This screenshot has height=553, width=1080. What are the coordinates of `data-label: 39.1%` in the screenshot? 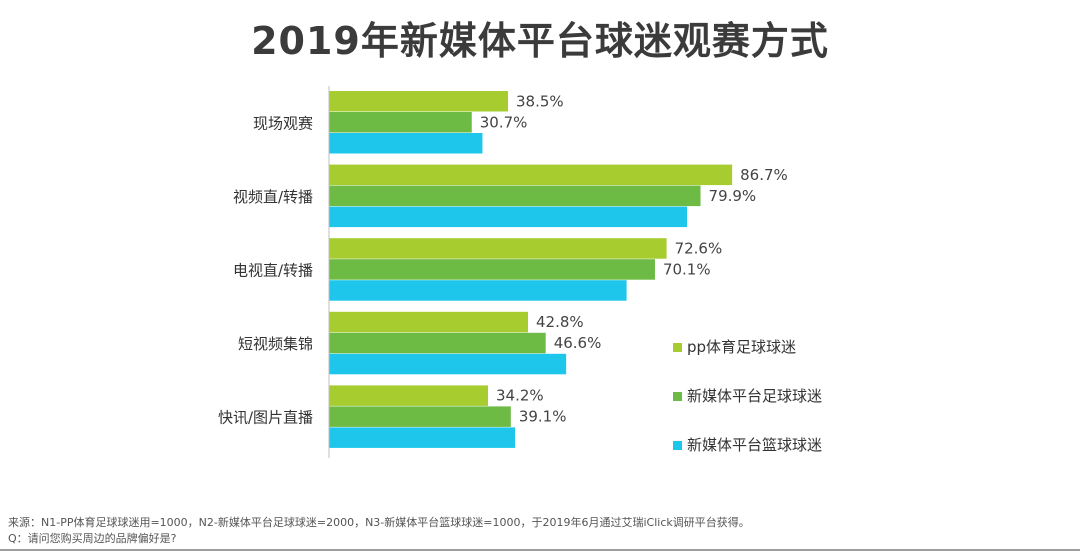 It's located at (543, 417).